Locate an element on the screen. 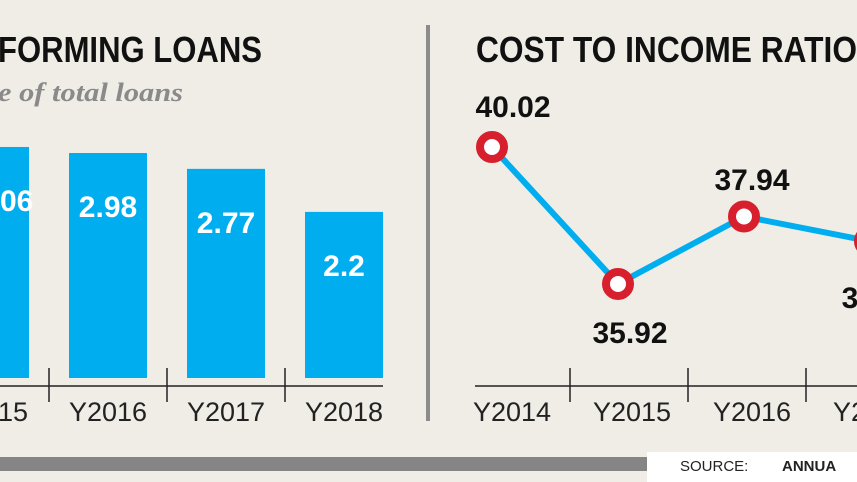 This screenshot has height=482, width=857. point-value-label: 35.92 is located at coordinates (629, 333).